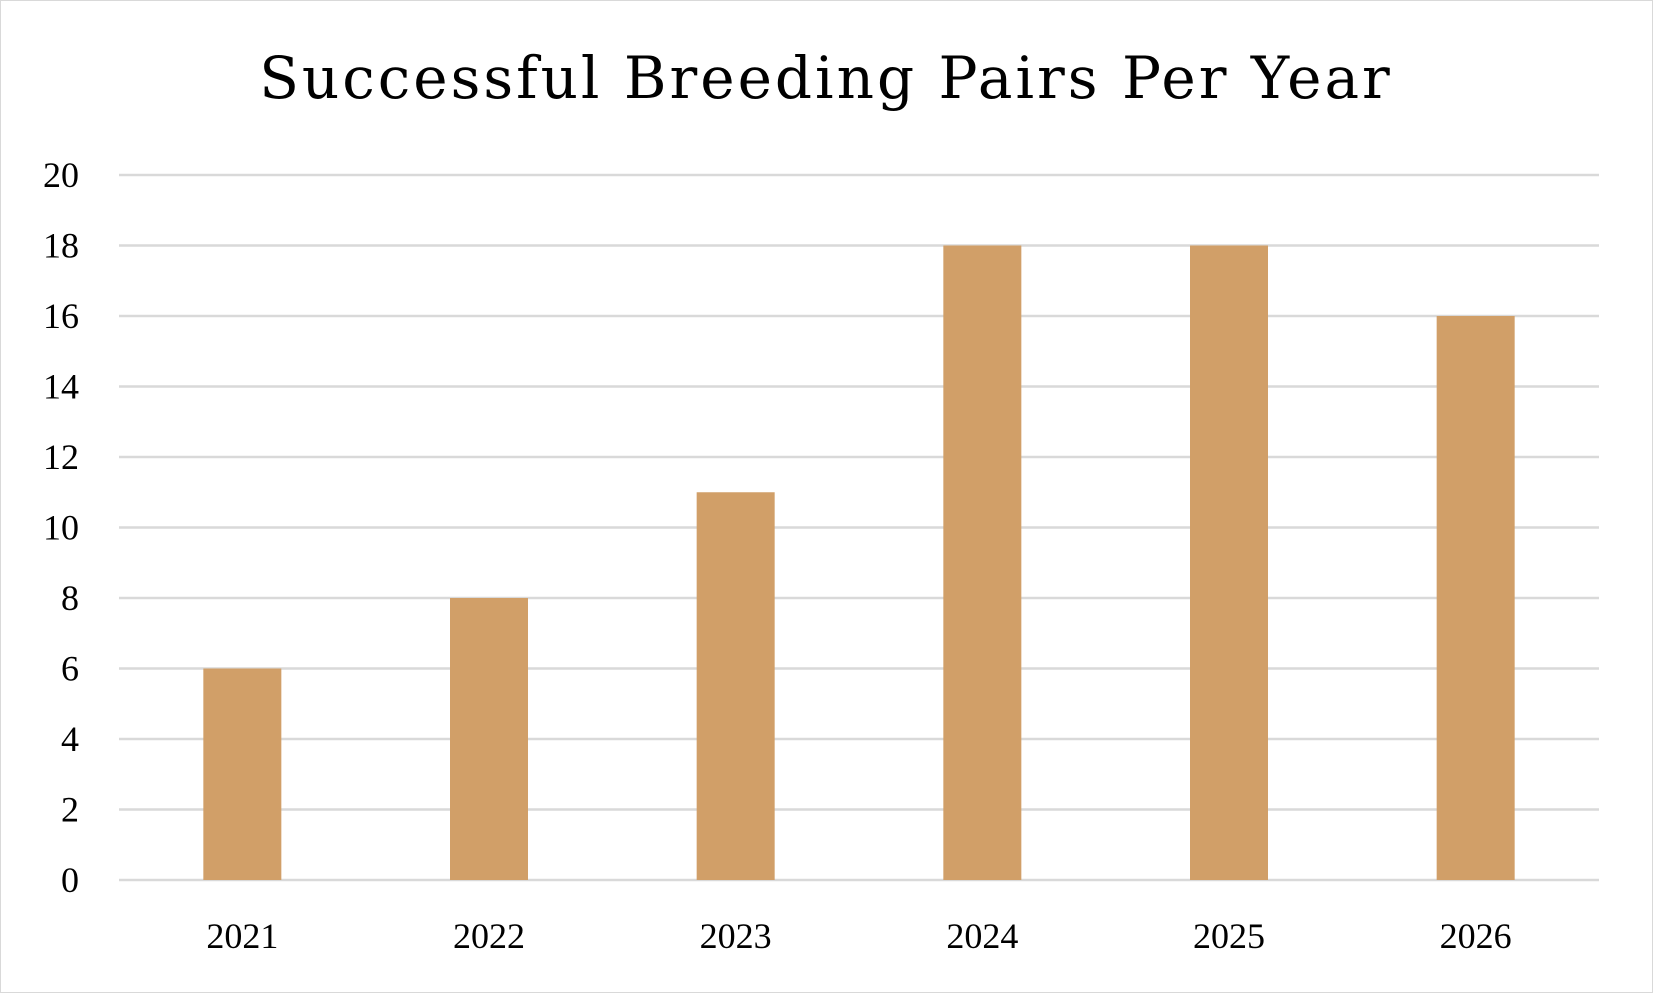  I want to click on y-tick-label: 6, so click(70, 669).